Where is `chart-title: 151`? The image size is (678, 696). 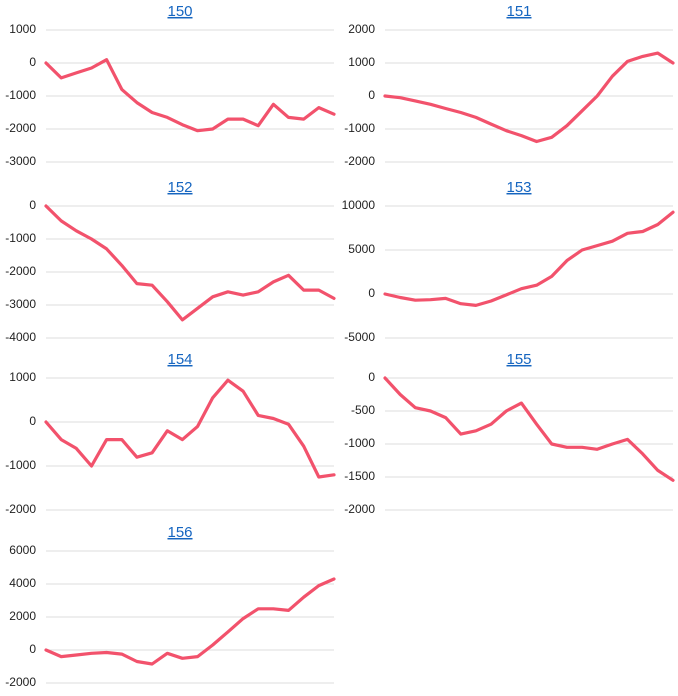
chart-title: 151 is located at coordinates (518, 11).